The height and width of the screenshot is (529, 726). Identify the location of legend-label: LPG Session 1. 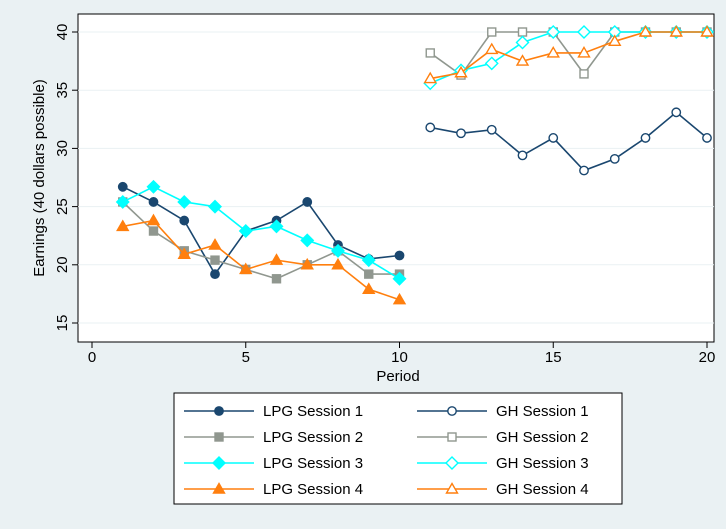
(313, 411).